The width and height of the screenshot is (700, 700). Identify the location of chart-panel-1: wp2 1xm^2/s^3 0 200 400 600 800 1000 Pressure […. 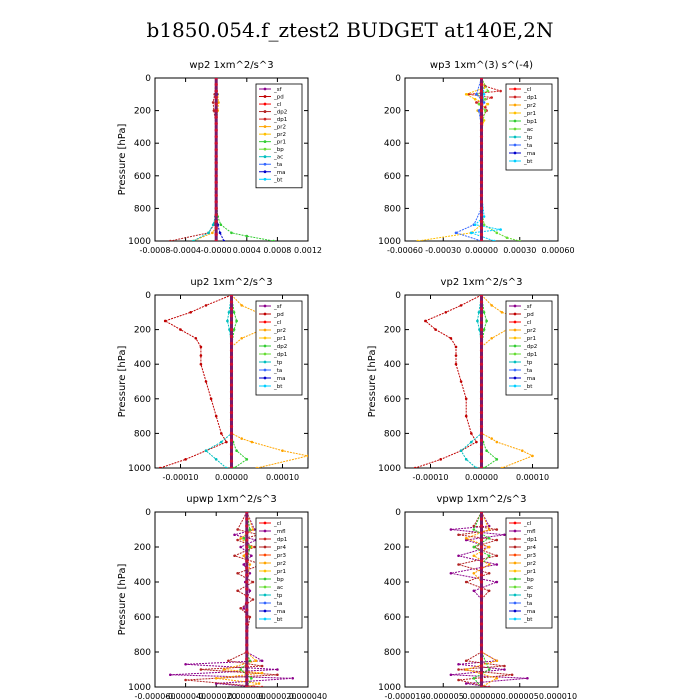
(219, 157).